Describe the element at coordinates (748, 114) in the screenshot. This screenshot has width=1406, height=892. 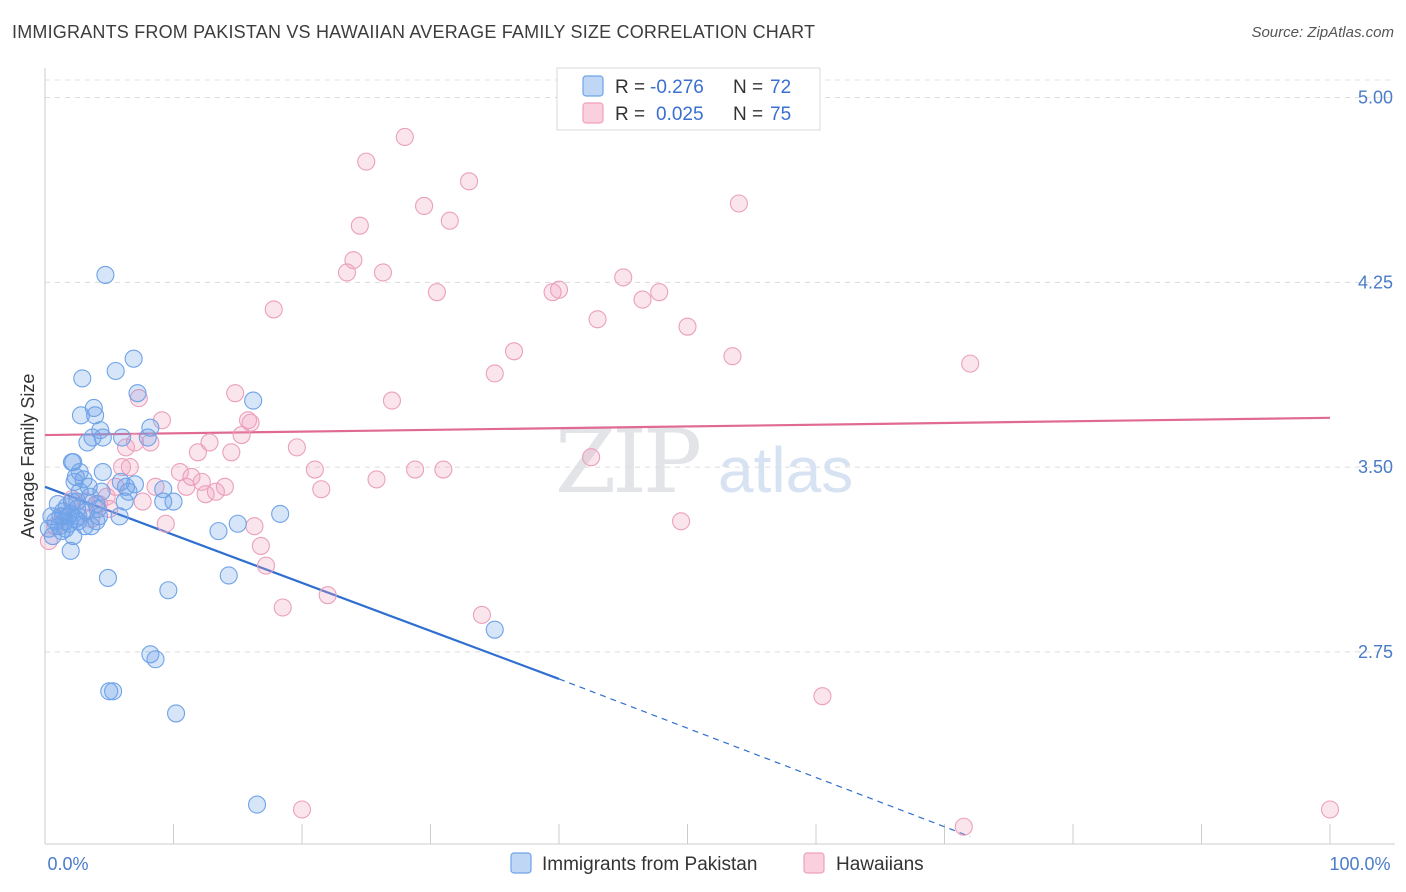
I see `legend-n-label-2: N =` at that location.